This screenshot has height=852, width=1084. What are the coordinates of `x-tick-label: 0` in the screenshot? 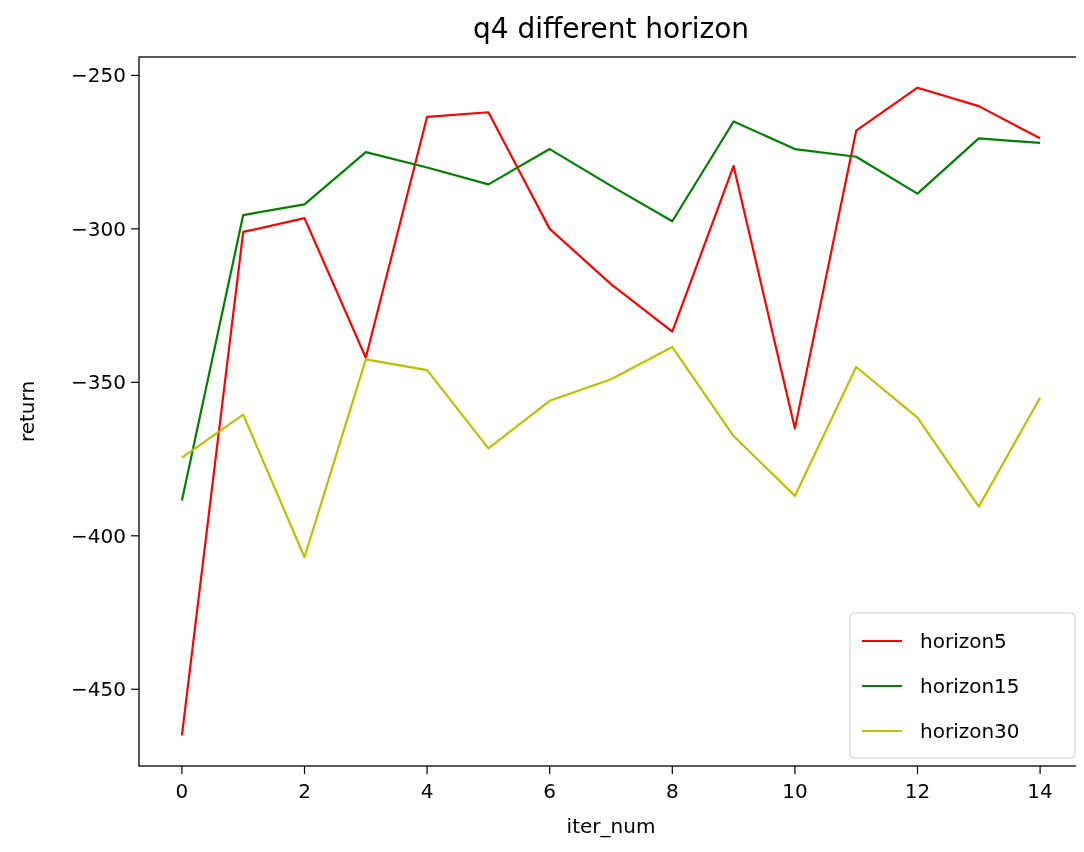 It's located at (182, 791).